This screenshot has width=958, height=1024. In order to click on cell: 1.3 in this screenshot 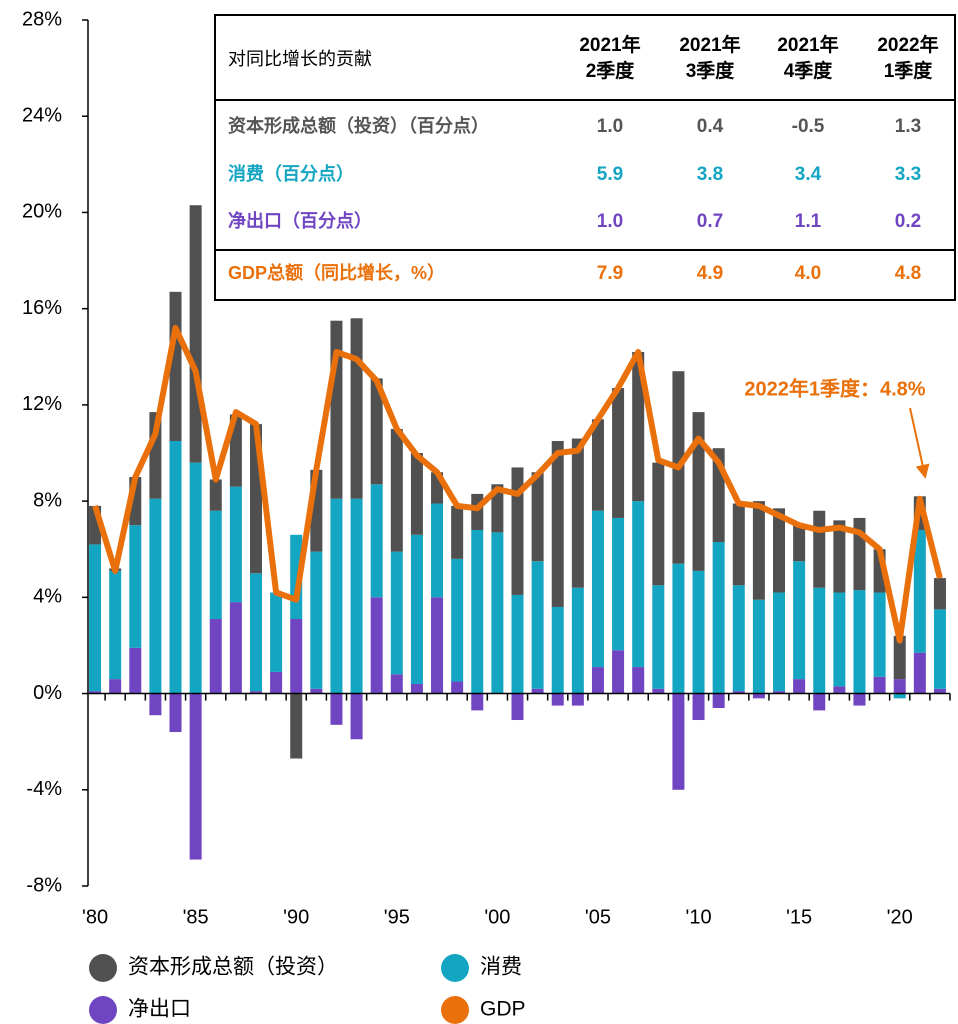, I will do `click(908, 126)`.